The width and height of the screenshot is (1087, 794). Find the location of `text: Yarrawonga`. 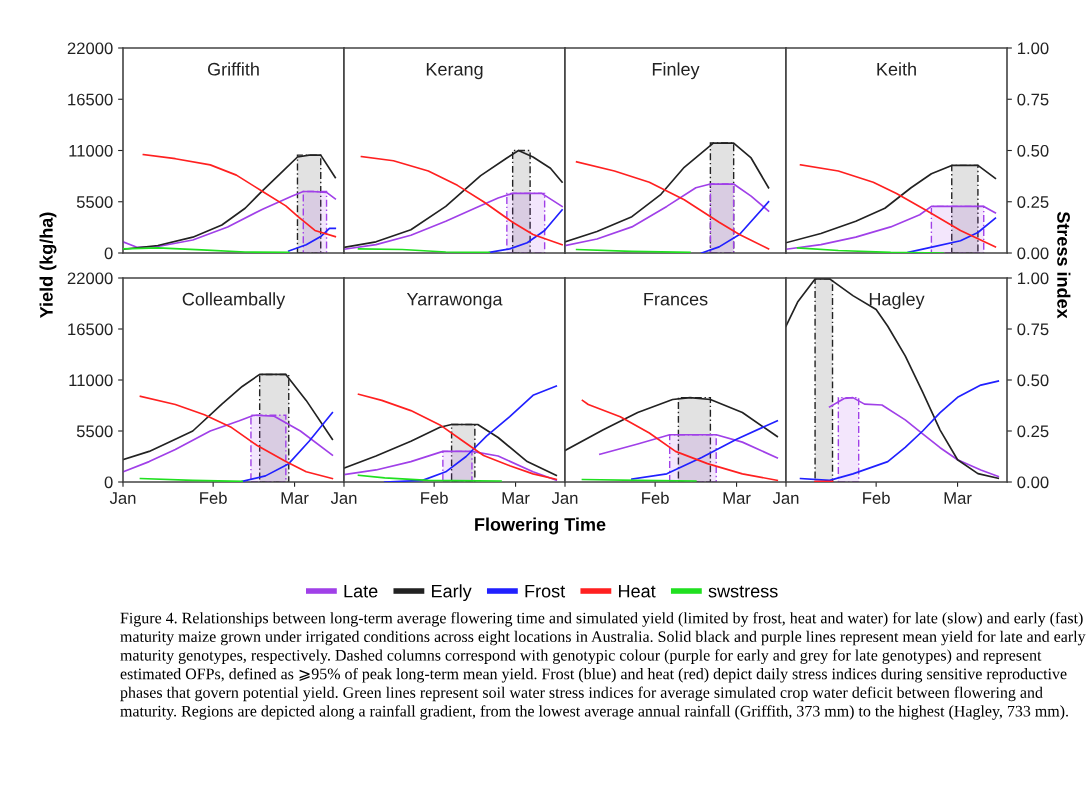

text: Yarrawonga is located at coordinates (454, 301).